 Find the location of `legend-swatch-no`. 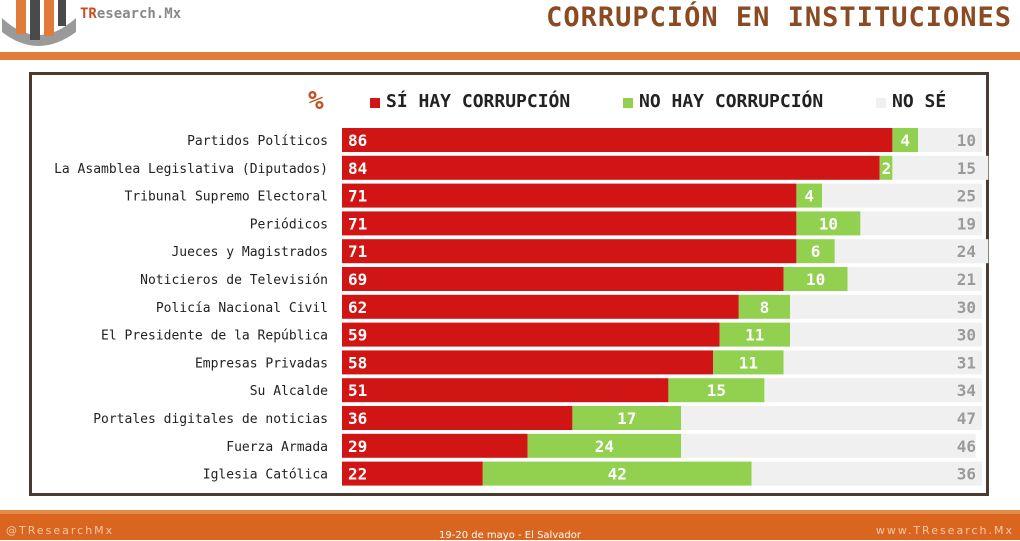

legend-swatch-no is located at coordinates (628, 103).